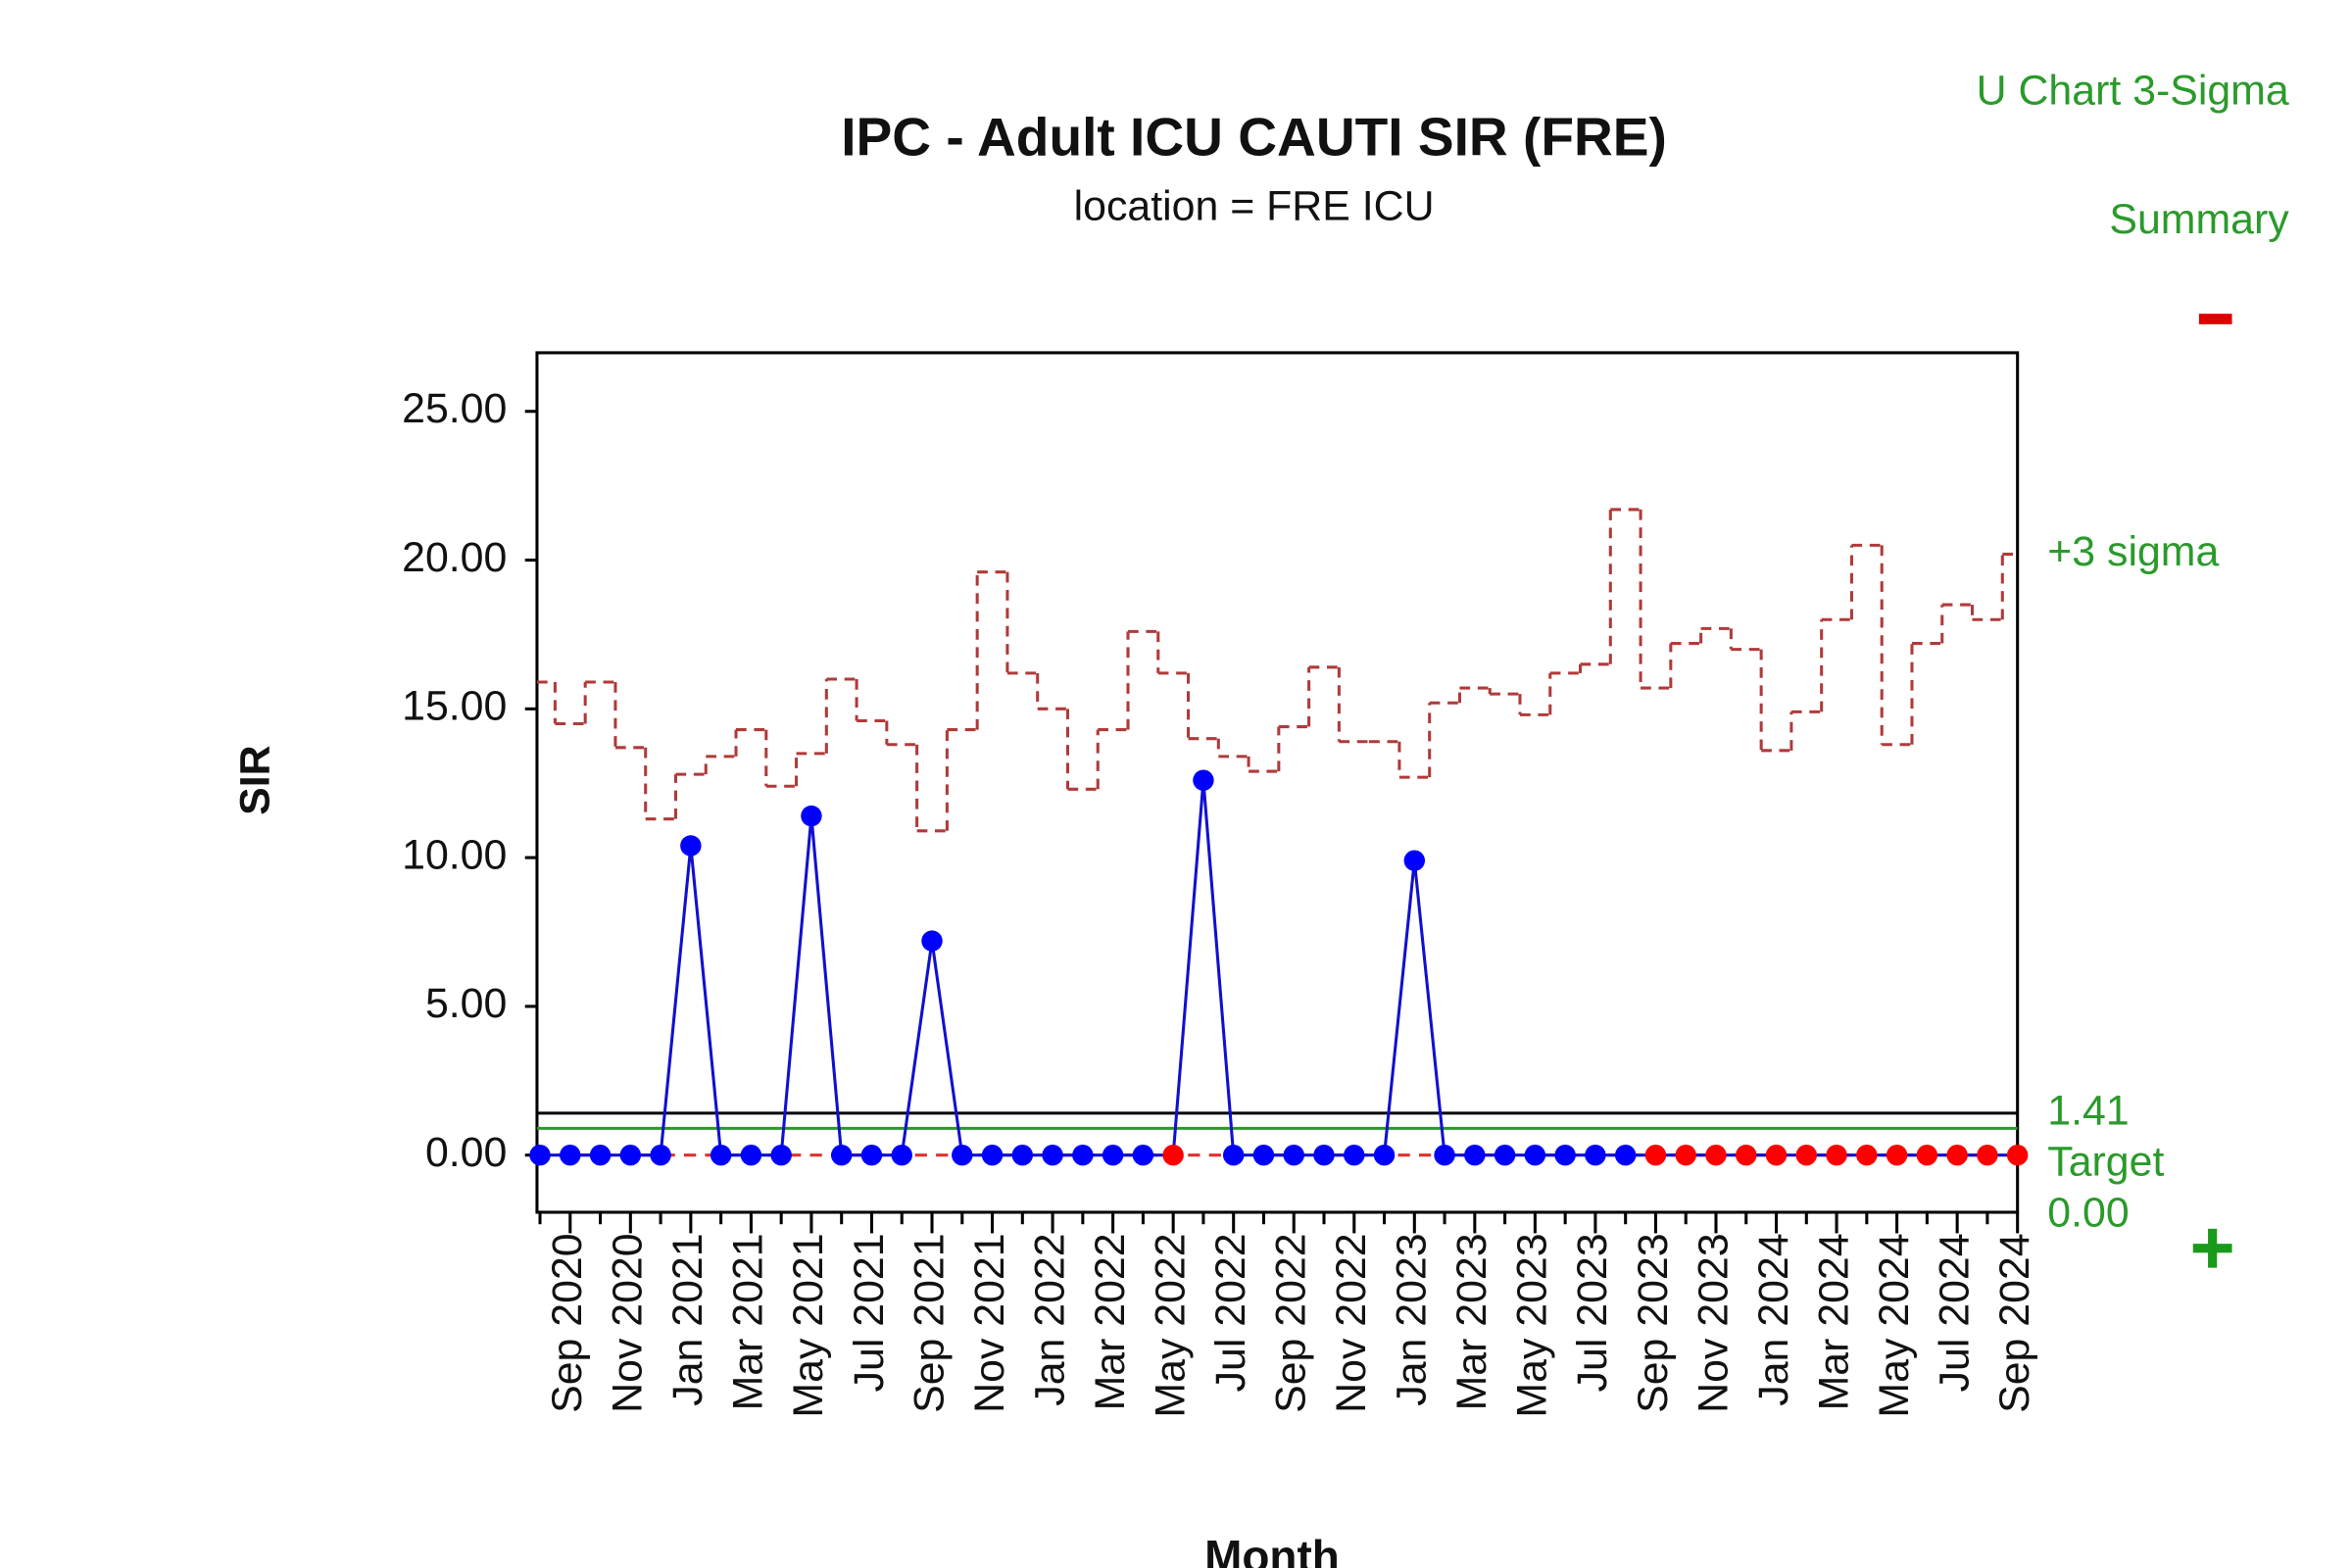  Describe the element at coordinates (2133, 551) in the screenshot. I see `ucl-label: +3 sigma` at that location.